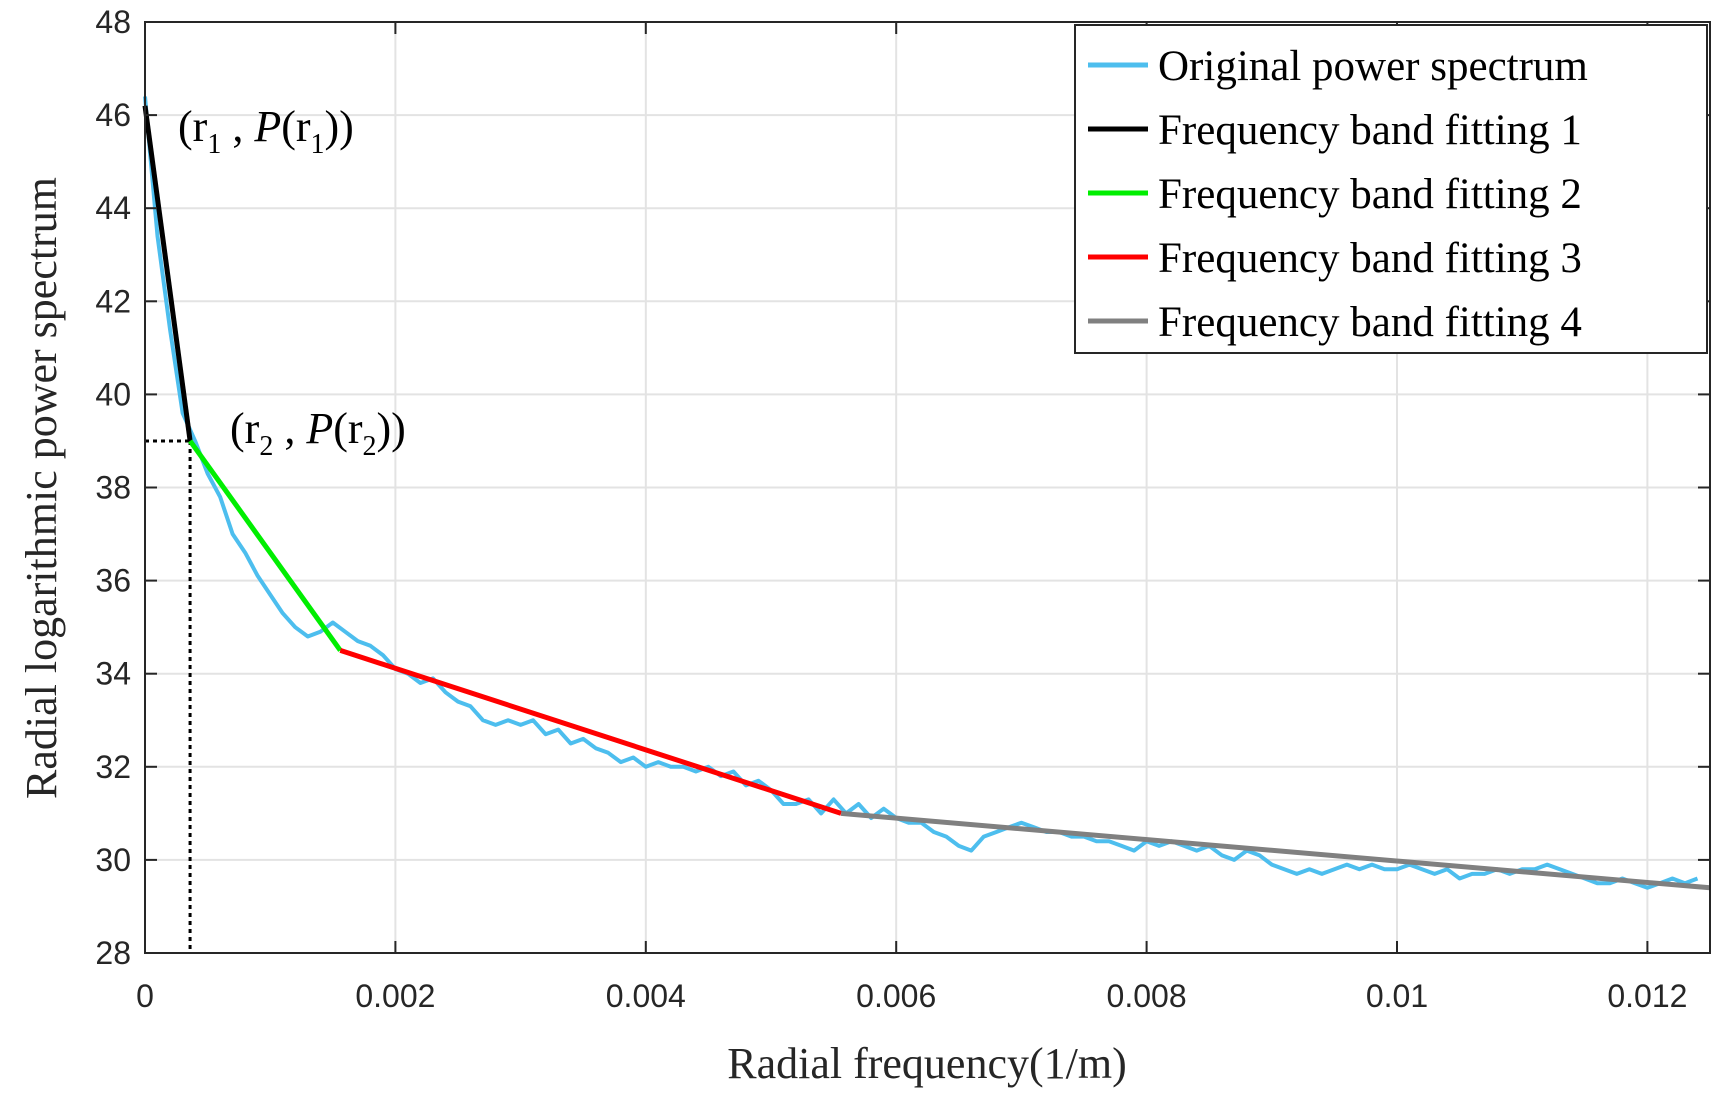 This screenshot has height=1097, width=1735. I want to click on annotation-r2: (r2 , P(r2)), so click(318, 433).